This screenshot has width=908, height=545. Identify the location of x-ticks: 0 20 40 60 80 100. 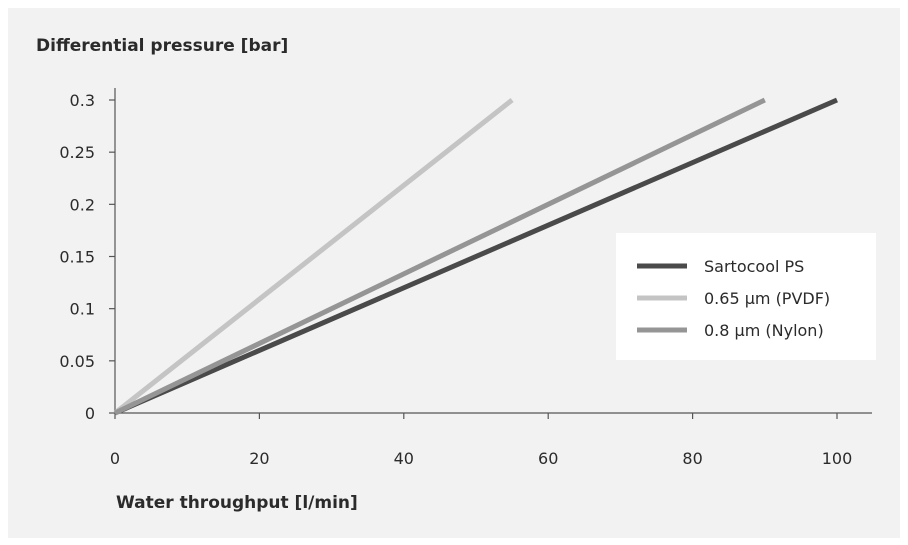
(481, 440).